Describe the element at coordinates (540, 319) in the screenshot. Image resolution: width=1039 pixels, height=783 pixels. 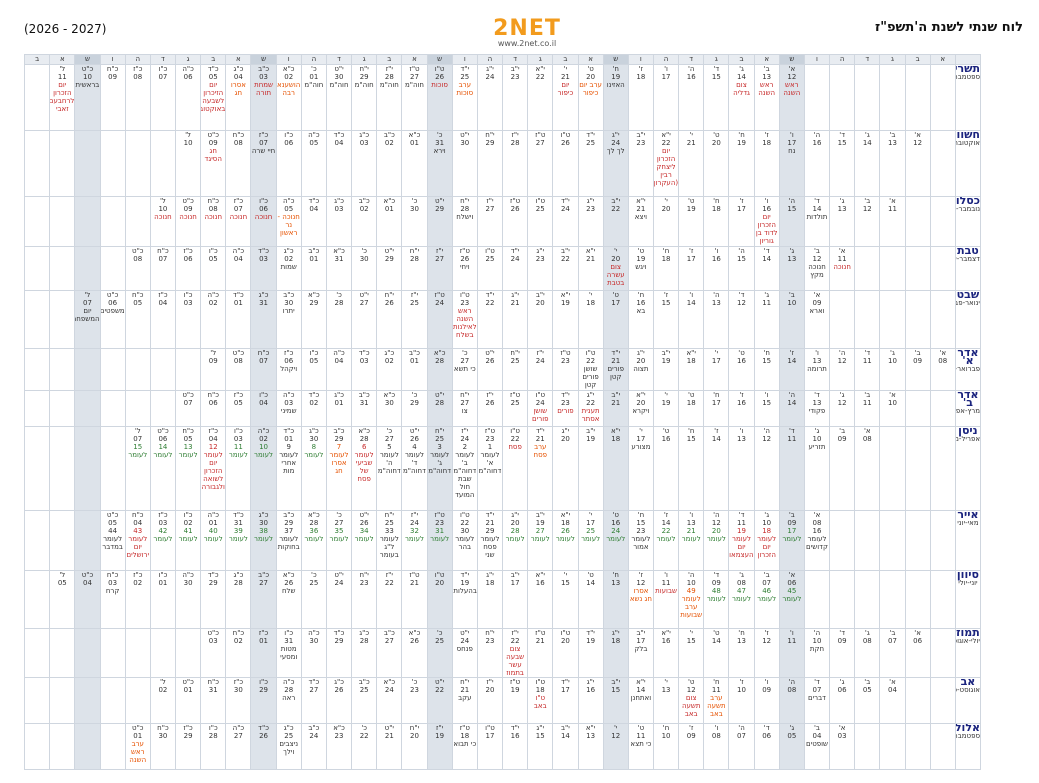
I see `day-cell: י"ב 20` at that location.